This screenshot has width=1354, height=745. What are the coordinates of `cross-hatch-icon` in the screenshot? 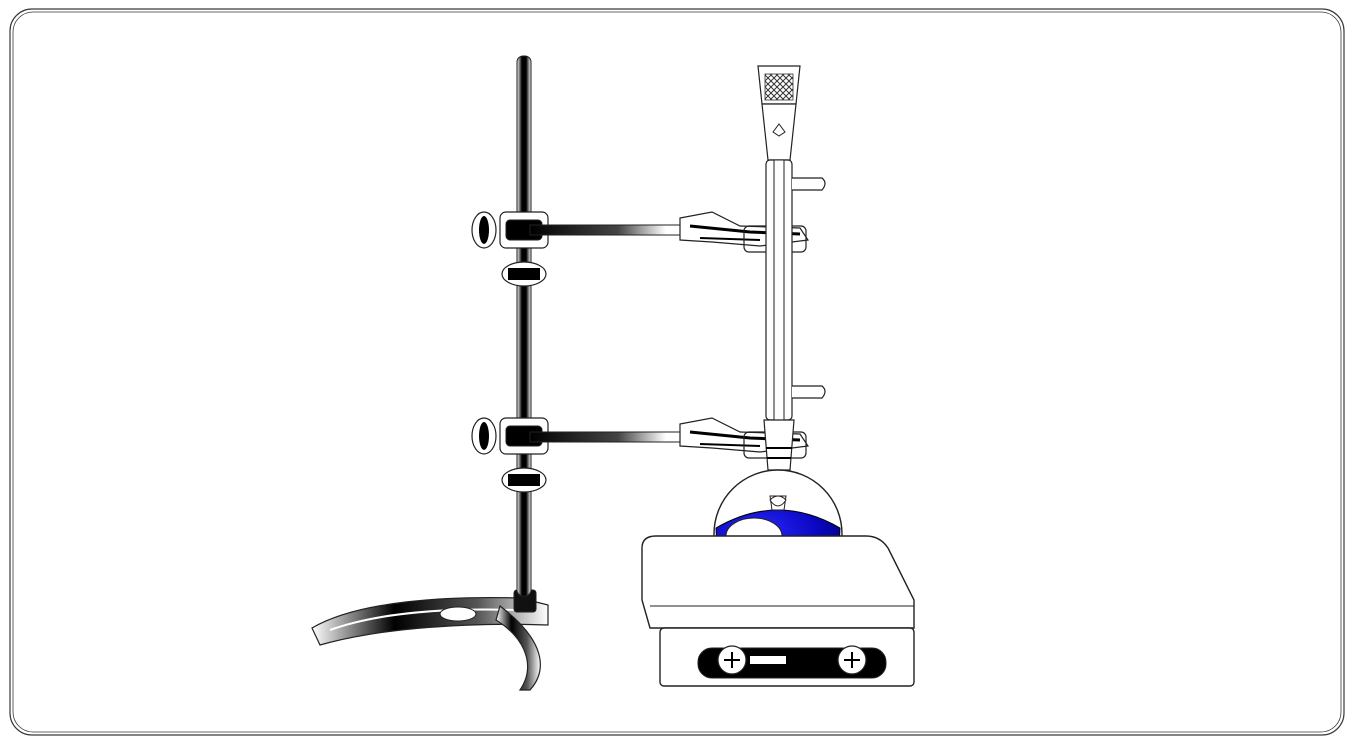 It's located at (779, 85).